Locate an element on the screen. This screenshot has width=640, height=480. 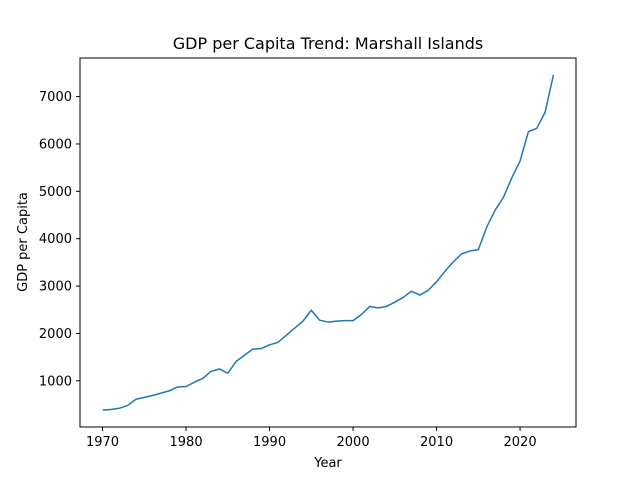
x-tick-label: 1990 is located at coordinates (269, 442).